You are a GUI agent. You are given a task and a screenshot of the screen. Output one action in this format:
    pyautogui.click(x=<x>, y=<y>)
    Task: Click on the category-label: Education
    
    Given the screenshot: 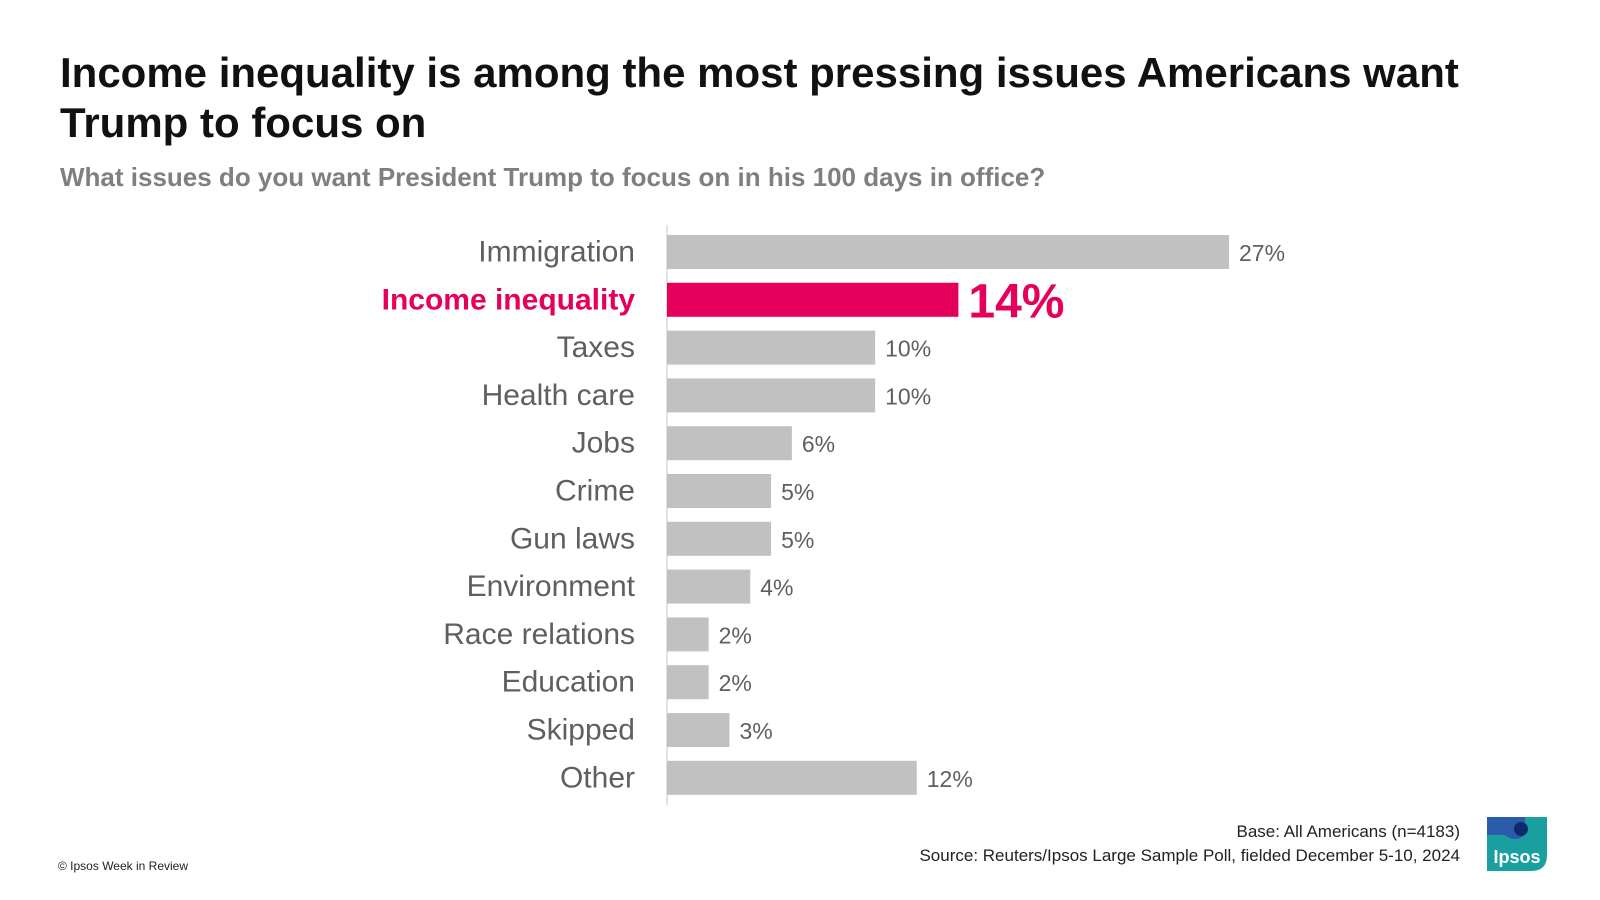 What is the action you would take?
    pyautogui.click(x=568, y=682)
    